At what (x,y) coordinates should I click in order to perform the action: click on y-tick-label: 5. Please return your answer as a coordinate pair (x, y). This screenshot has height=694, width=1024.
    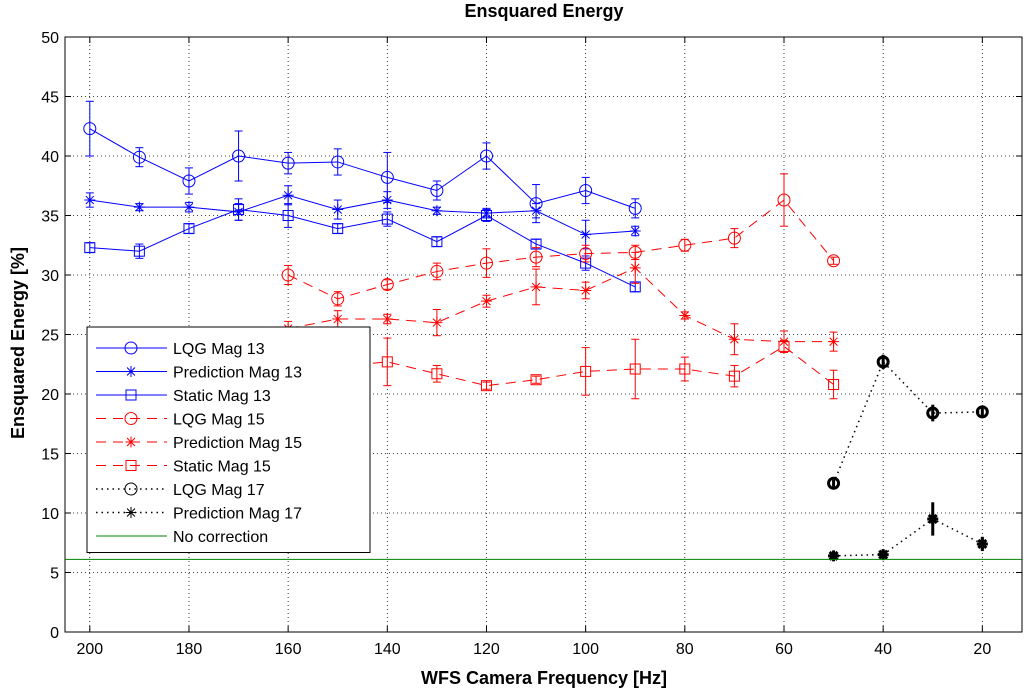
    Looking at the image, I should click on (54, 574).